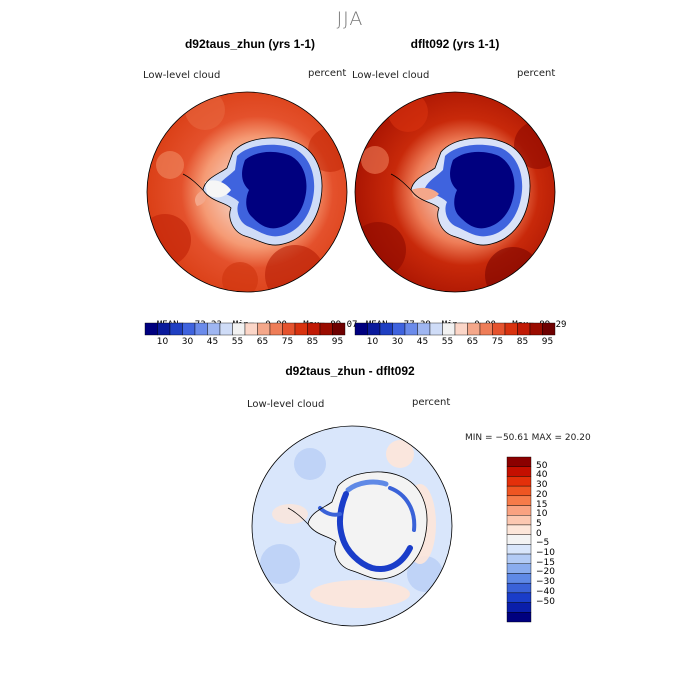  What do you see at coordinates (545, 582) in the screenshot?
I see `diff-colorbar-tick-label: −30` at bounding box center [545, 582].